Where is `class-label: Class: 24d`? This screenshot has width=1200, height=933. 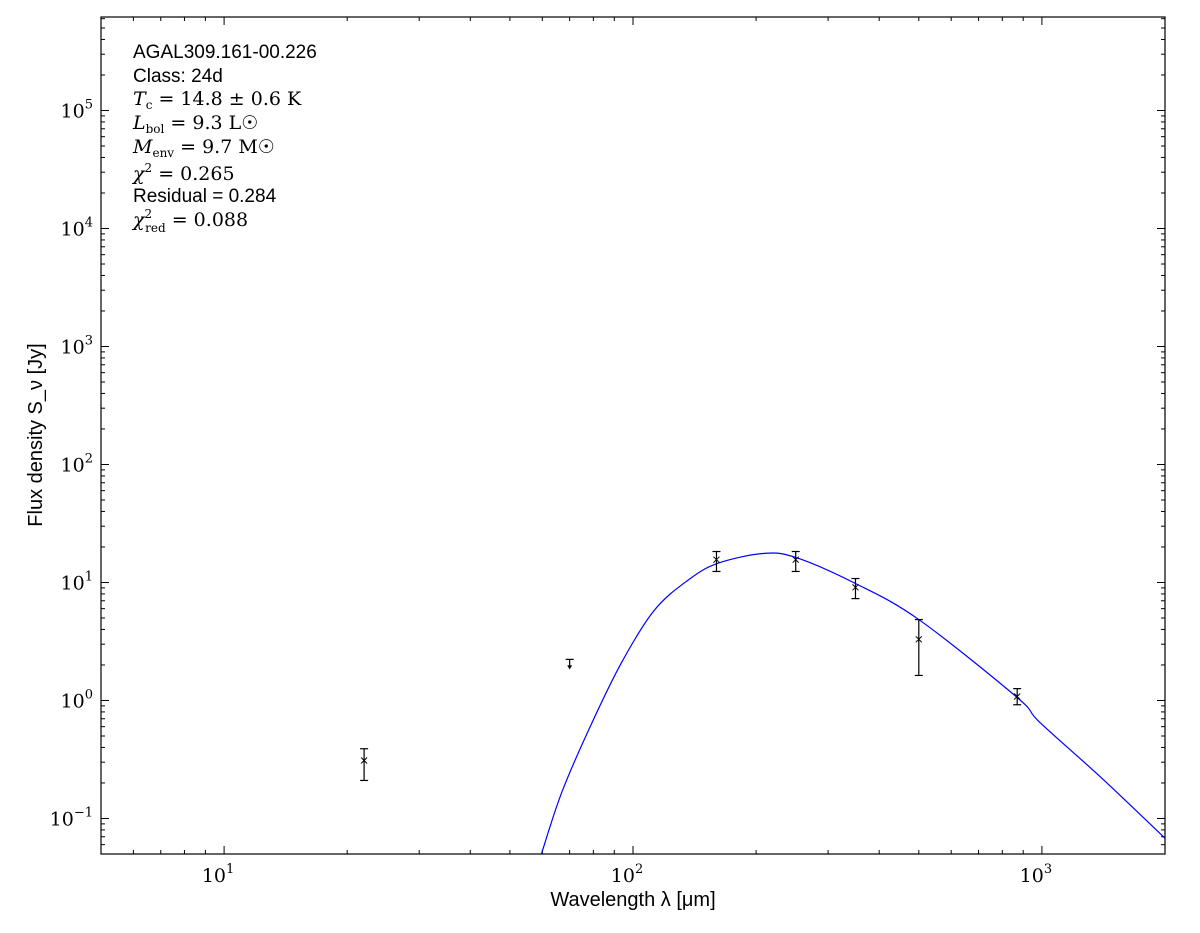 class-label: Class: 24d is located at coordinates (178, 76).